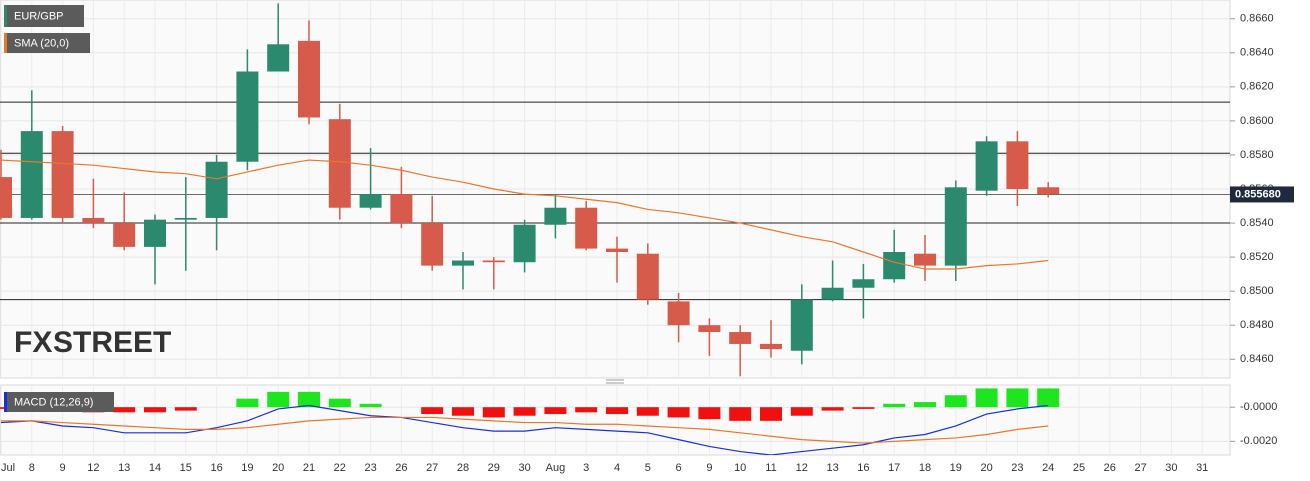  What do you see at coordinates (1257, 121) in the screenshot?
I see `y-tick-label: 0.8600` at bounding box center [1257, 121].